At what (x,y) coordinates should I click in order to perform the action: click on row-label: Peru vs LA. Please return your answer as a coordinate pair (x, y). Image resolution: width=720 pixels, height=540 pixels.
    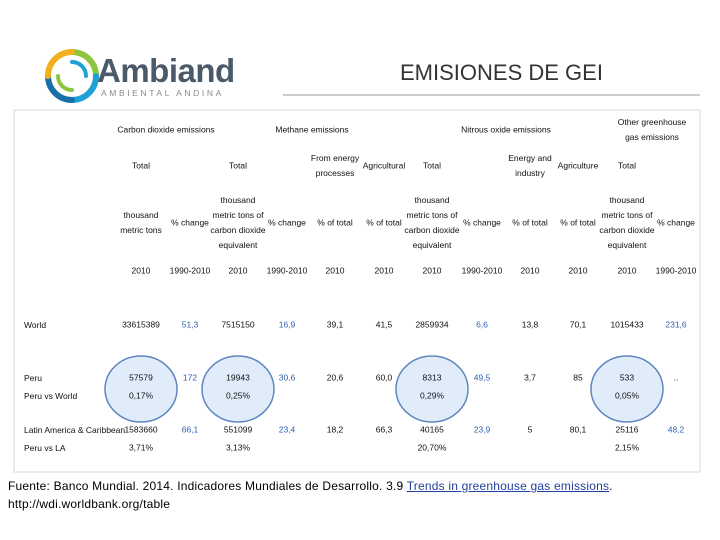
    Looking at the image, I should click on (45, 448).